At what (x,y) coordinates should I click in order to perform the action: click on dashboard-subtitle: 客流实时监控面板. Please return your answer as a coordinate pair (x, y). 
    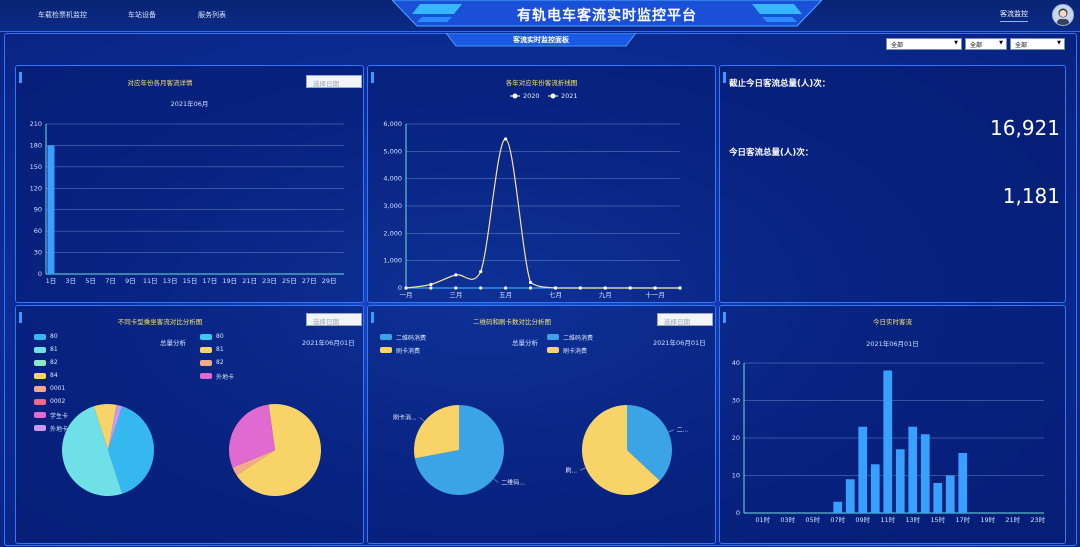
    Looking at the image, I should click on (541, 40).